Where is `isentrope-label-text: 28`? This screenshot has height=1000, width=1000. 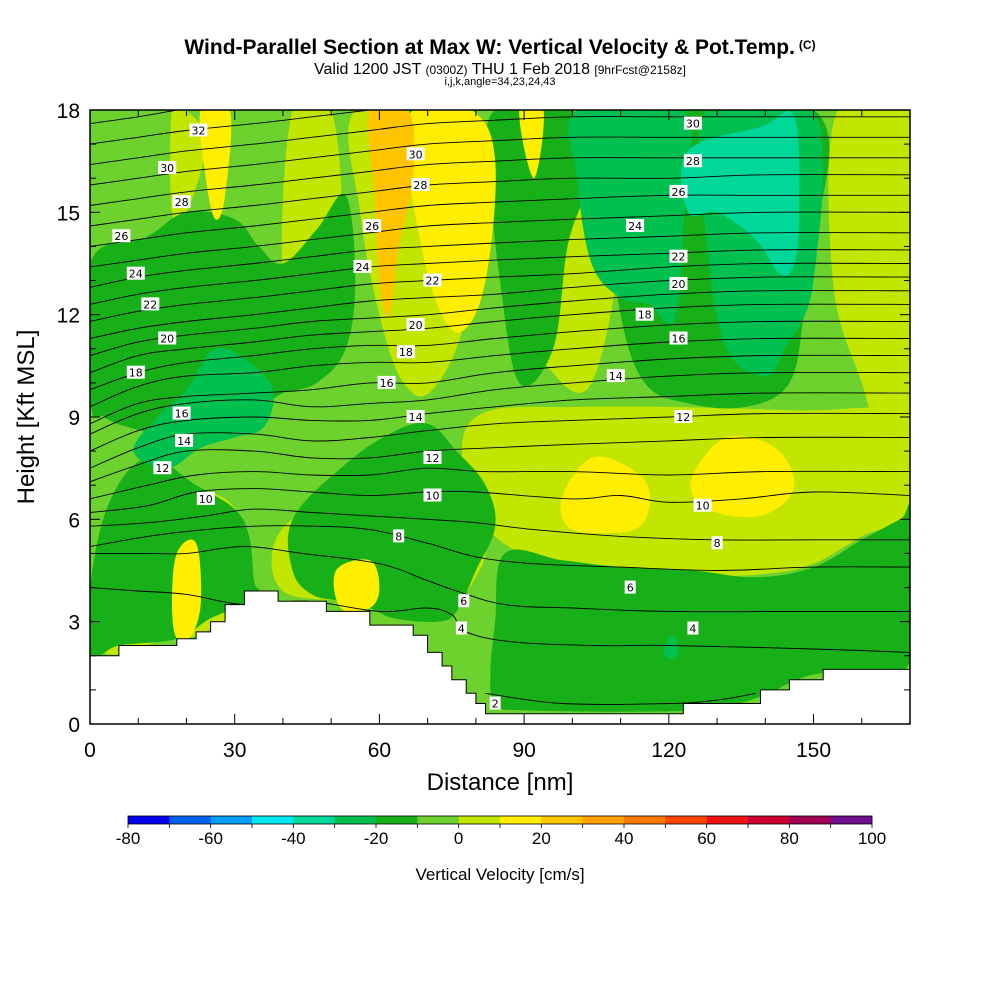
isentrope-label-text: 28 is located at coordinates (182, 202).